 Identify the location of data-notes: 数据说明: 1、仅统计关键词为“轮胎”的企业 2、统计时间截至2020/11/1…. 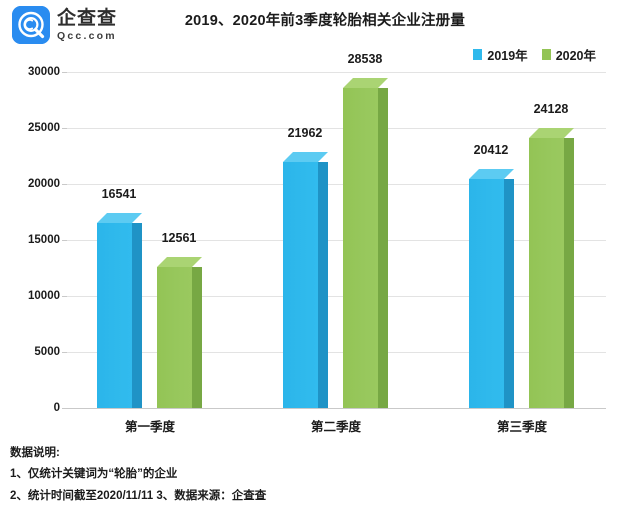
(310, 475).